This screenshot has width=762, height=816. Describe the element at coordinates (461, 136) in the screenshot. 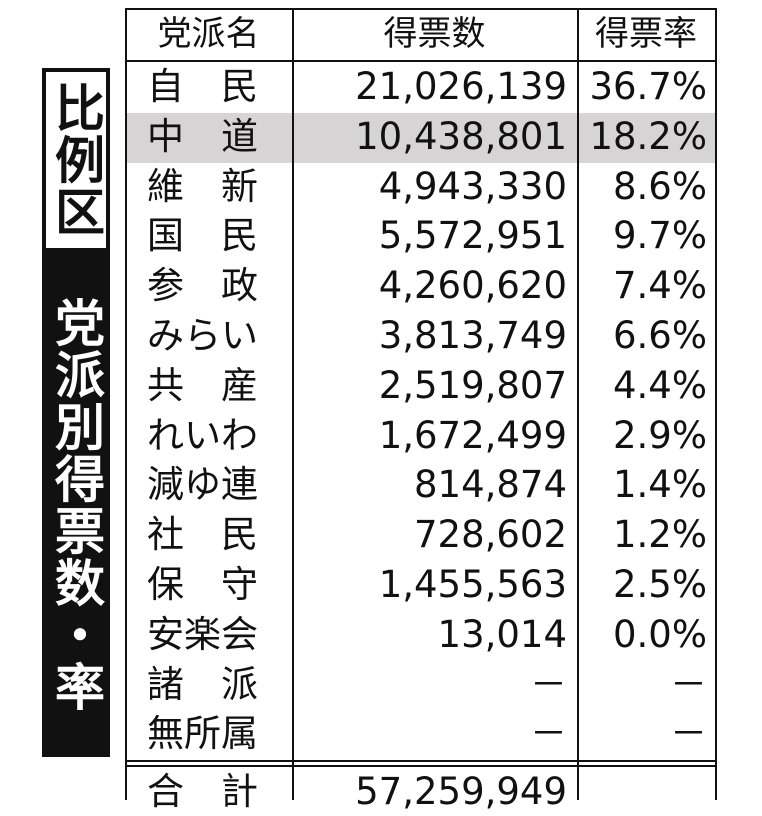

I see `vote-count: 10,438,801` at that location.